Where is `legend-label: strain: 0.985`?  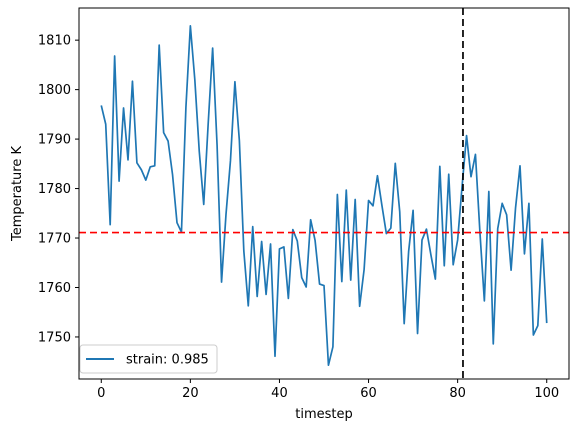
legend-label: strain: 0.985 is located at coordinates (167, 360).